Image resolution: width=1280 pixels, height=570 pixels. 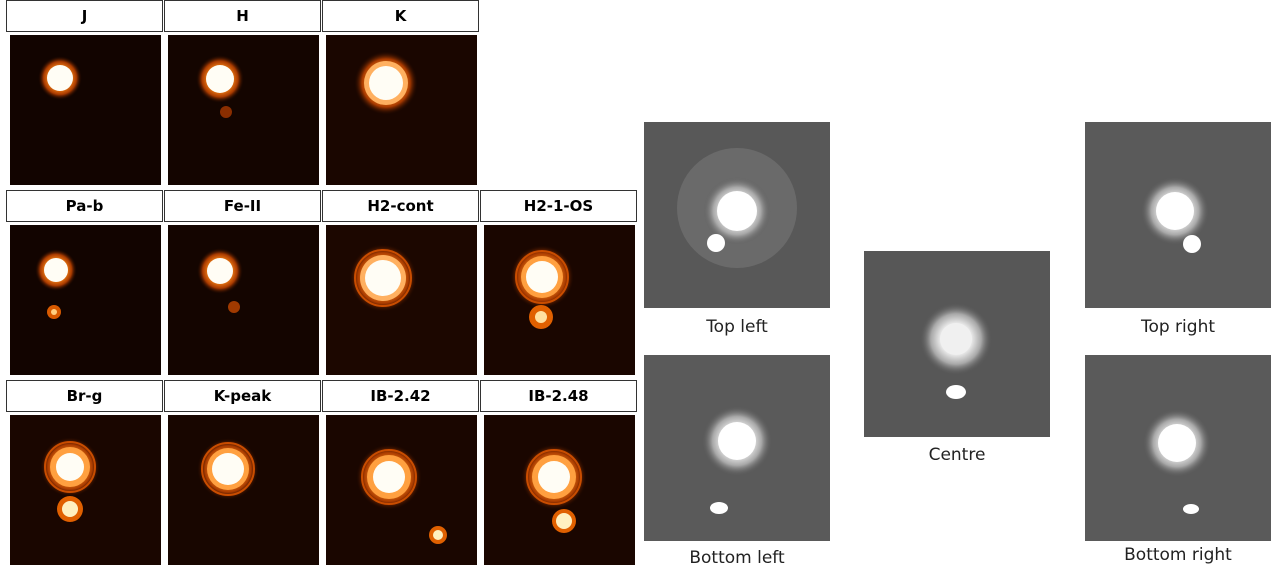 What do you see at coordinates (242, 16) in the screenshot?
I see `panel-label: H` at bounding box center [242, 16].